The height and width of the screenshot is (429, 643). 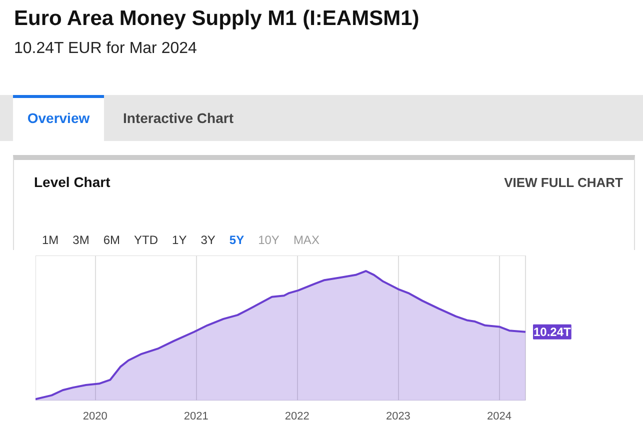 What do you see at coordinates (217, 19) in the screenshot?
I see `chart-title: Euro Area Money Supply M1 (I:EAMSM1)` at bounding box center [217, 19].